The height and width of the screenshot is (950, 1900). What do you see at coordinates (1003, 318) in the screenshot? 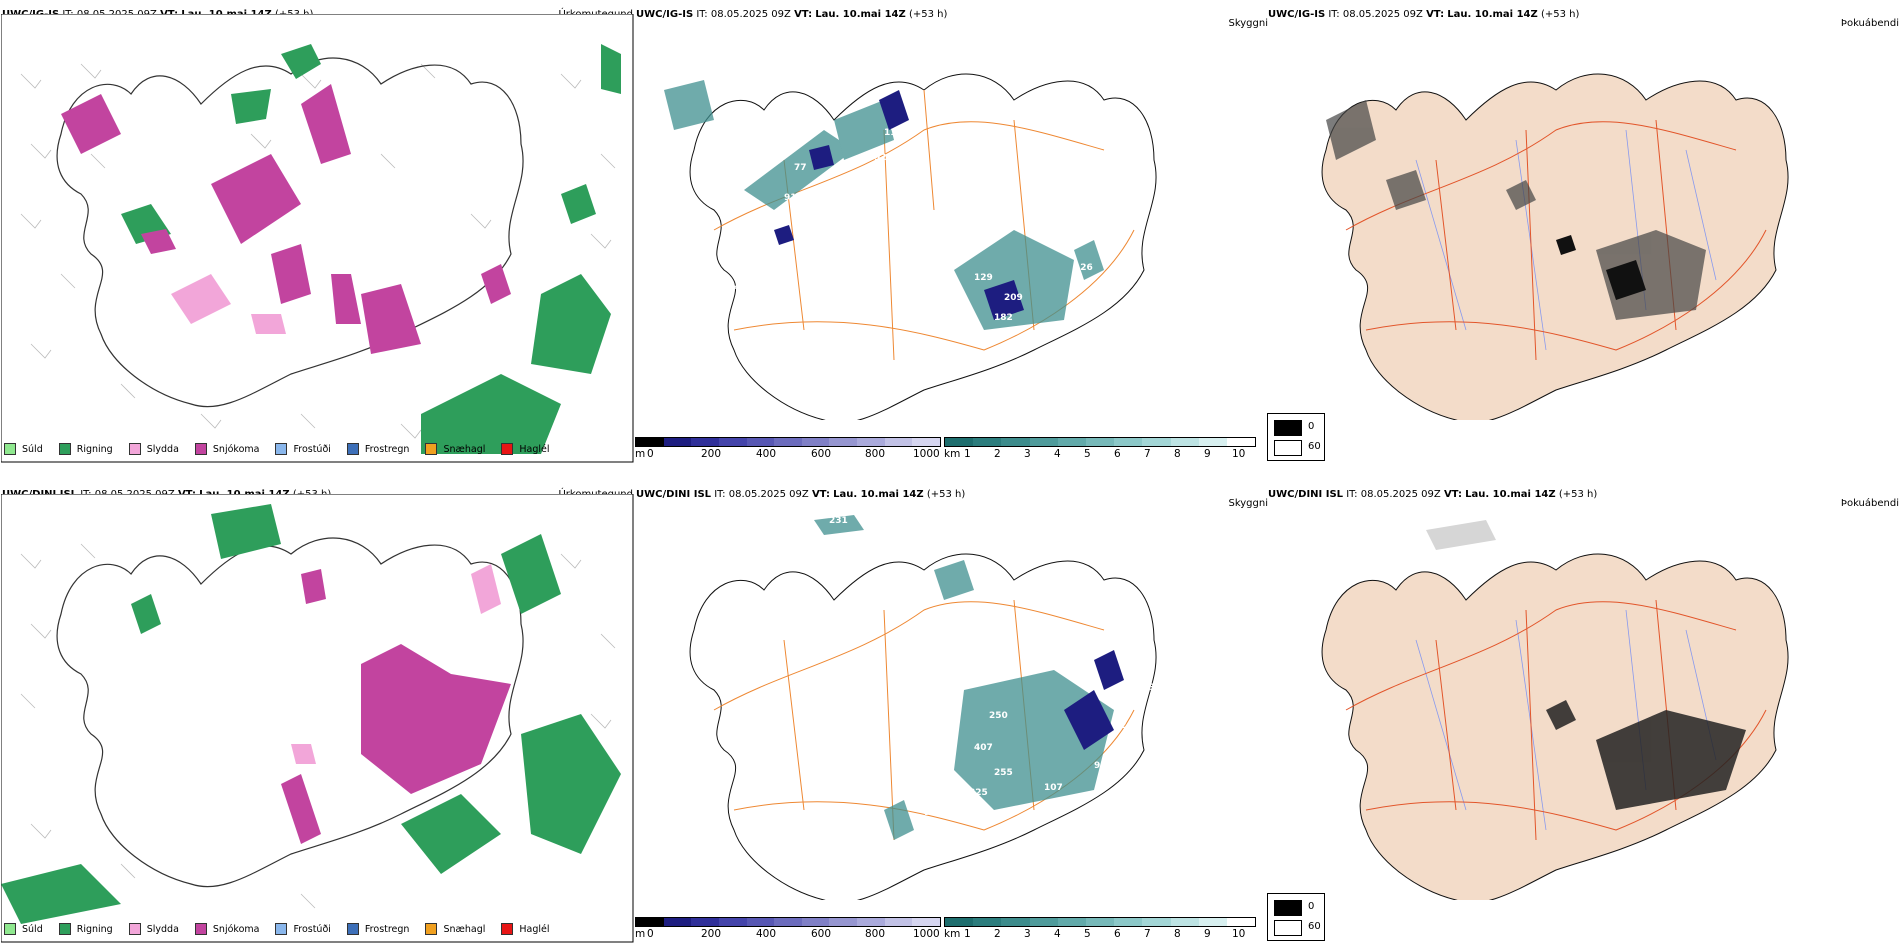
I see `svg-text: 182` at bounding box center [1003, 318].